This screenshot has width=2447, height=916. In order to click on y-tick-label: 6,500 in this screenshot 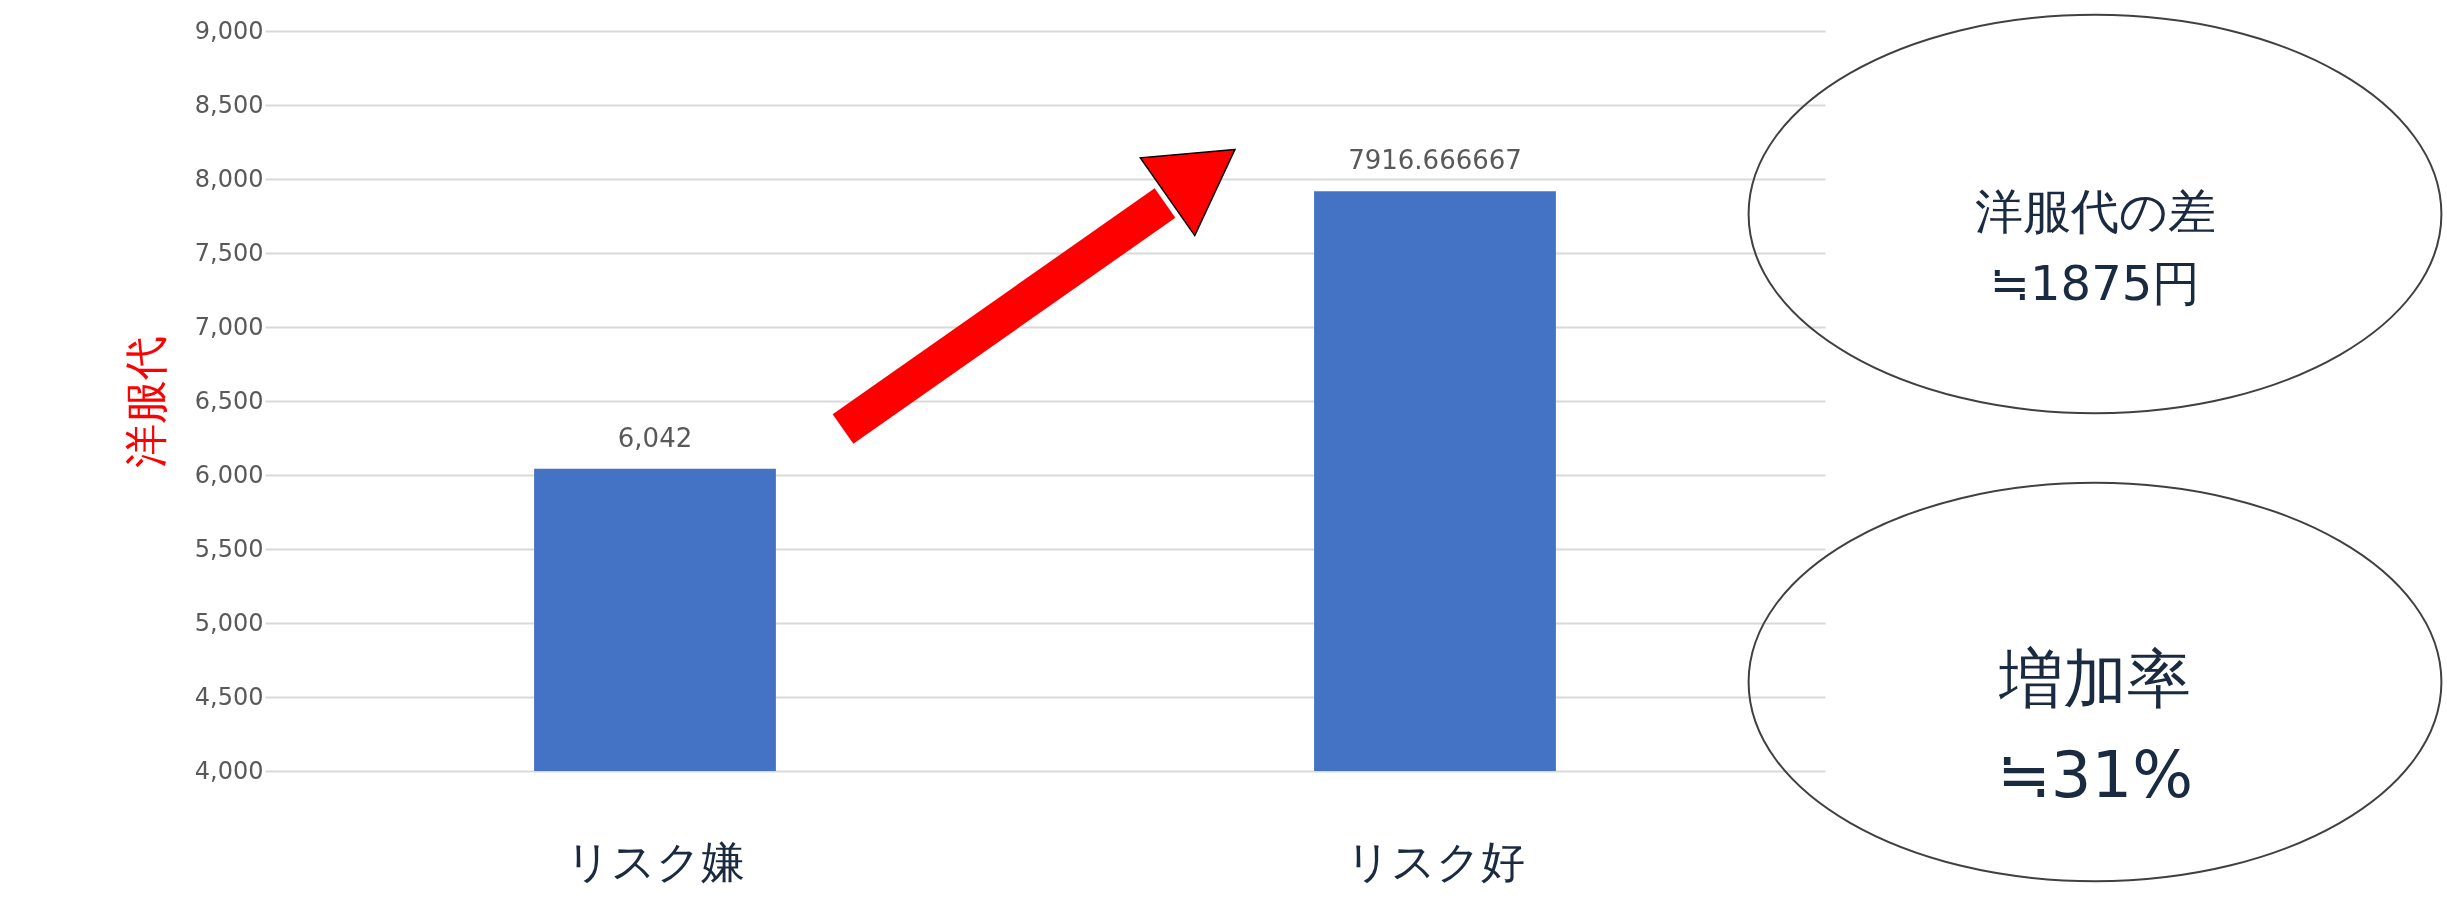, I will do `click(229, 400)`.